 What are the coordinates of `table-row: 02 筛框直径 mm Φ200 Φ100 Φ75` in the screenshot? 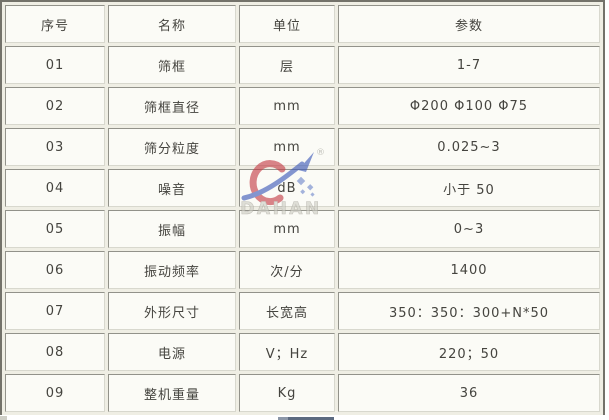 It's located at (302, 106).